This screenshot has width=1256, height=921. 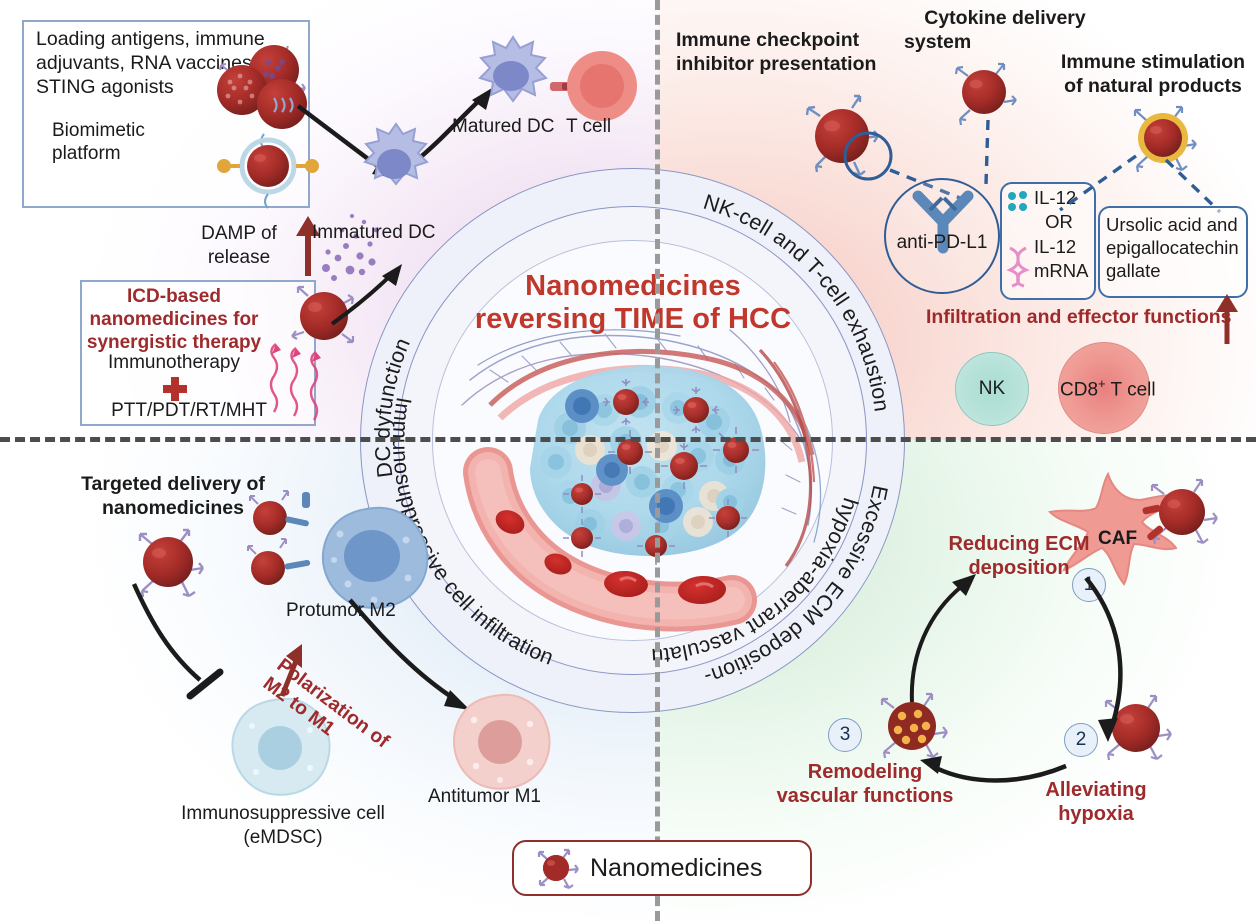 I want to click on cytokine-dashed-leader, so click(x=987, y=152).